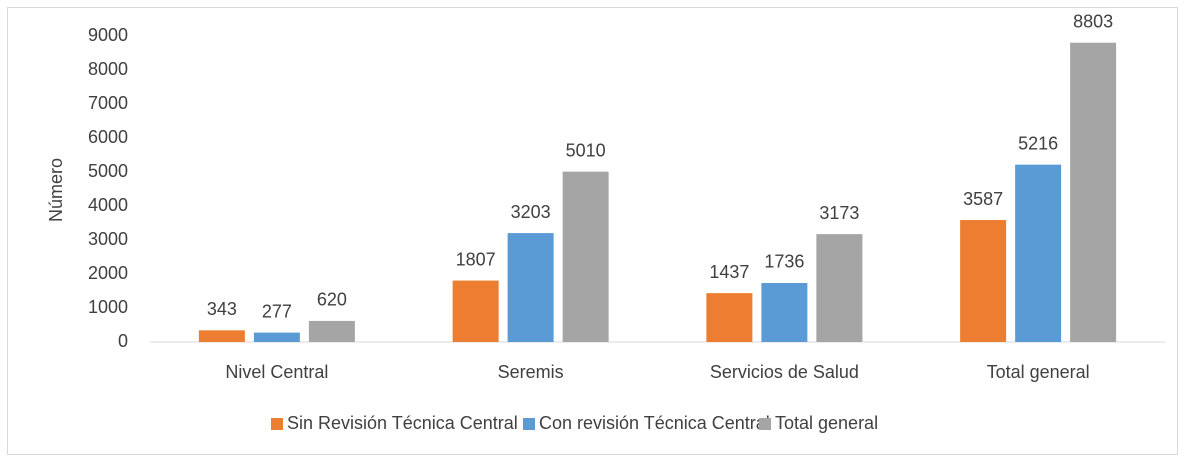 This screenshot has height=468, width=1185. Describe the element at coordinates (826, 423) in the screenshot. I see `legend-label: Total general` at that location.